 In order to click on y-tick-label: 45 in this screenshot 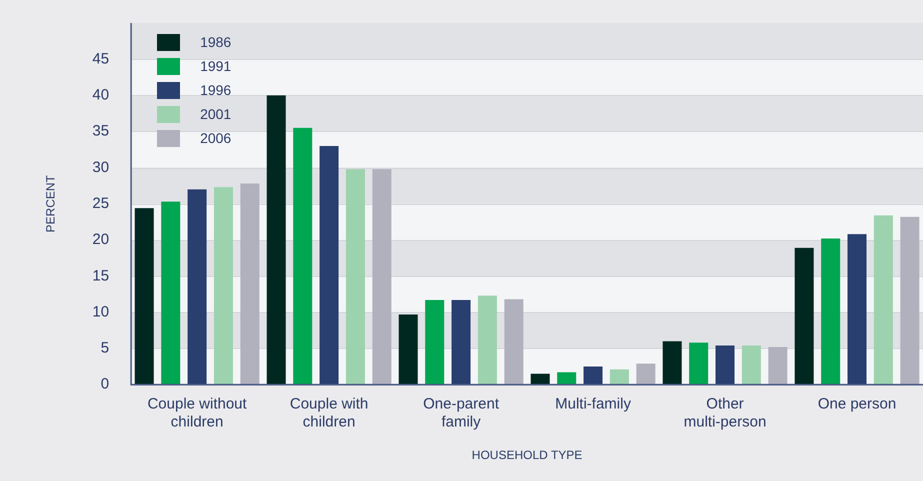, I will do `click(101, 59)`.